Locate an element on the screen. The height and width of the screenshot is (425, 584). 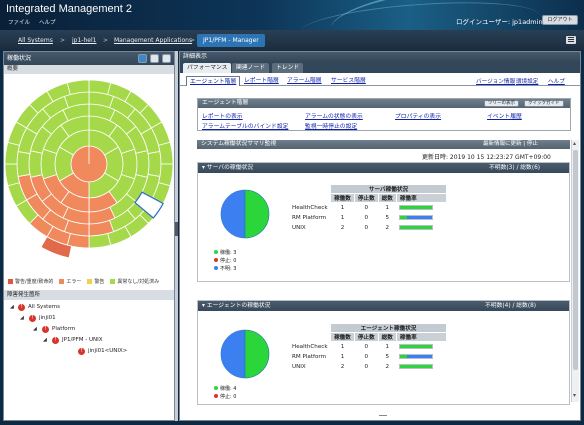
tree-node-pfm-unix: ◢ ! JP1/PFM - UNIX is located at coordinates (89, 340).